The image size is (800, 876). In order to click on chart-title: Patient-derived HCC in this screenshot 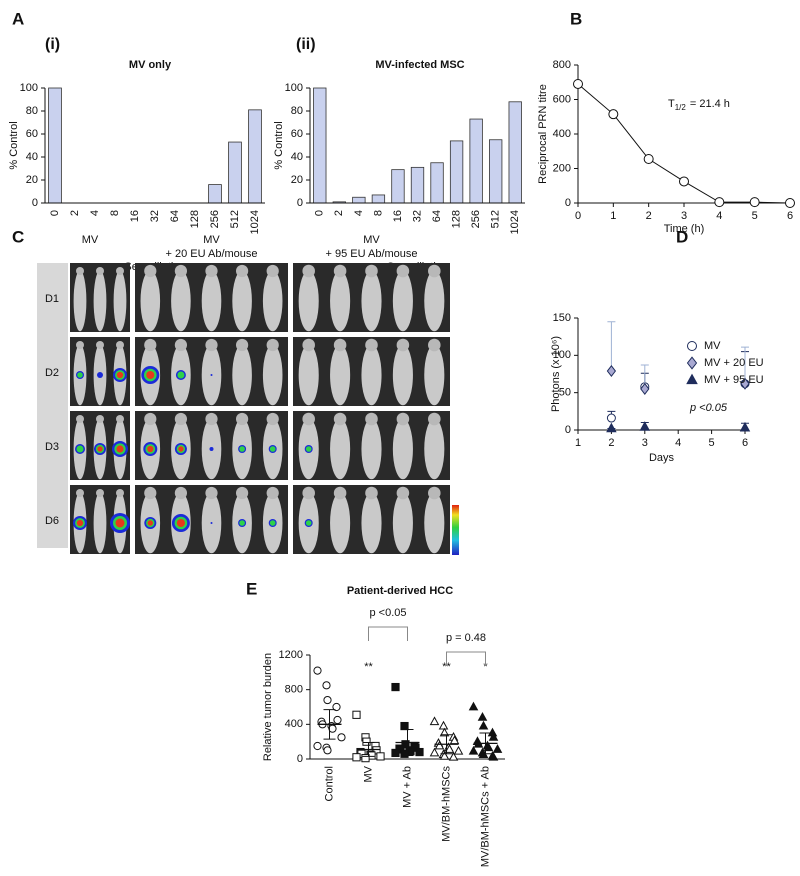, I will do `click(400, 591)`.